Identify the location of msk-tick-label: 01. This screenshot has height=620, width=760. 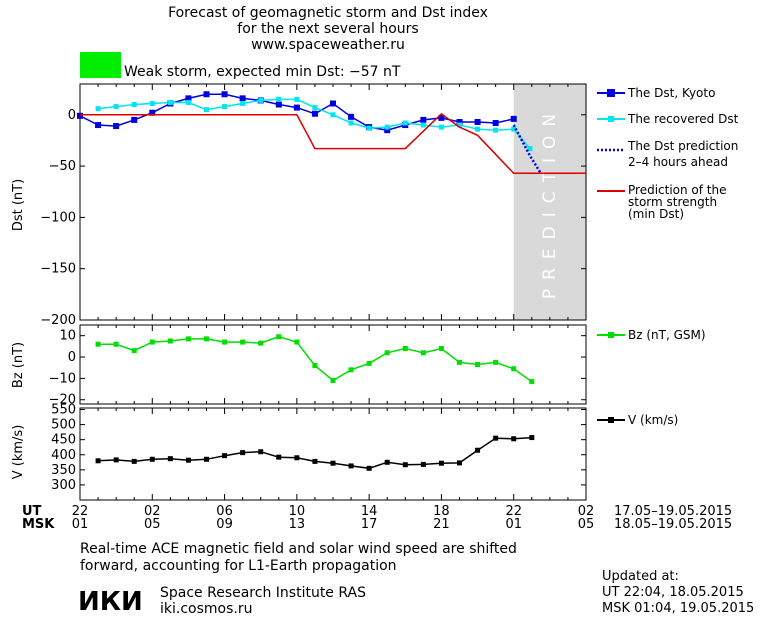
(80, 524).